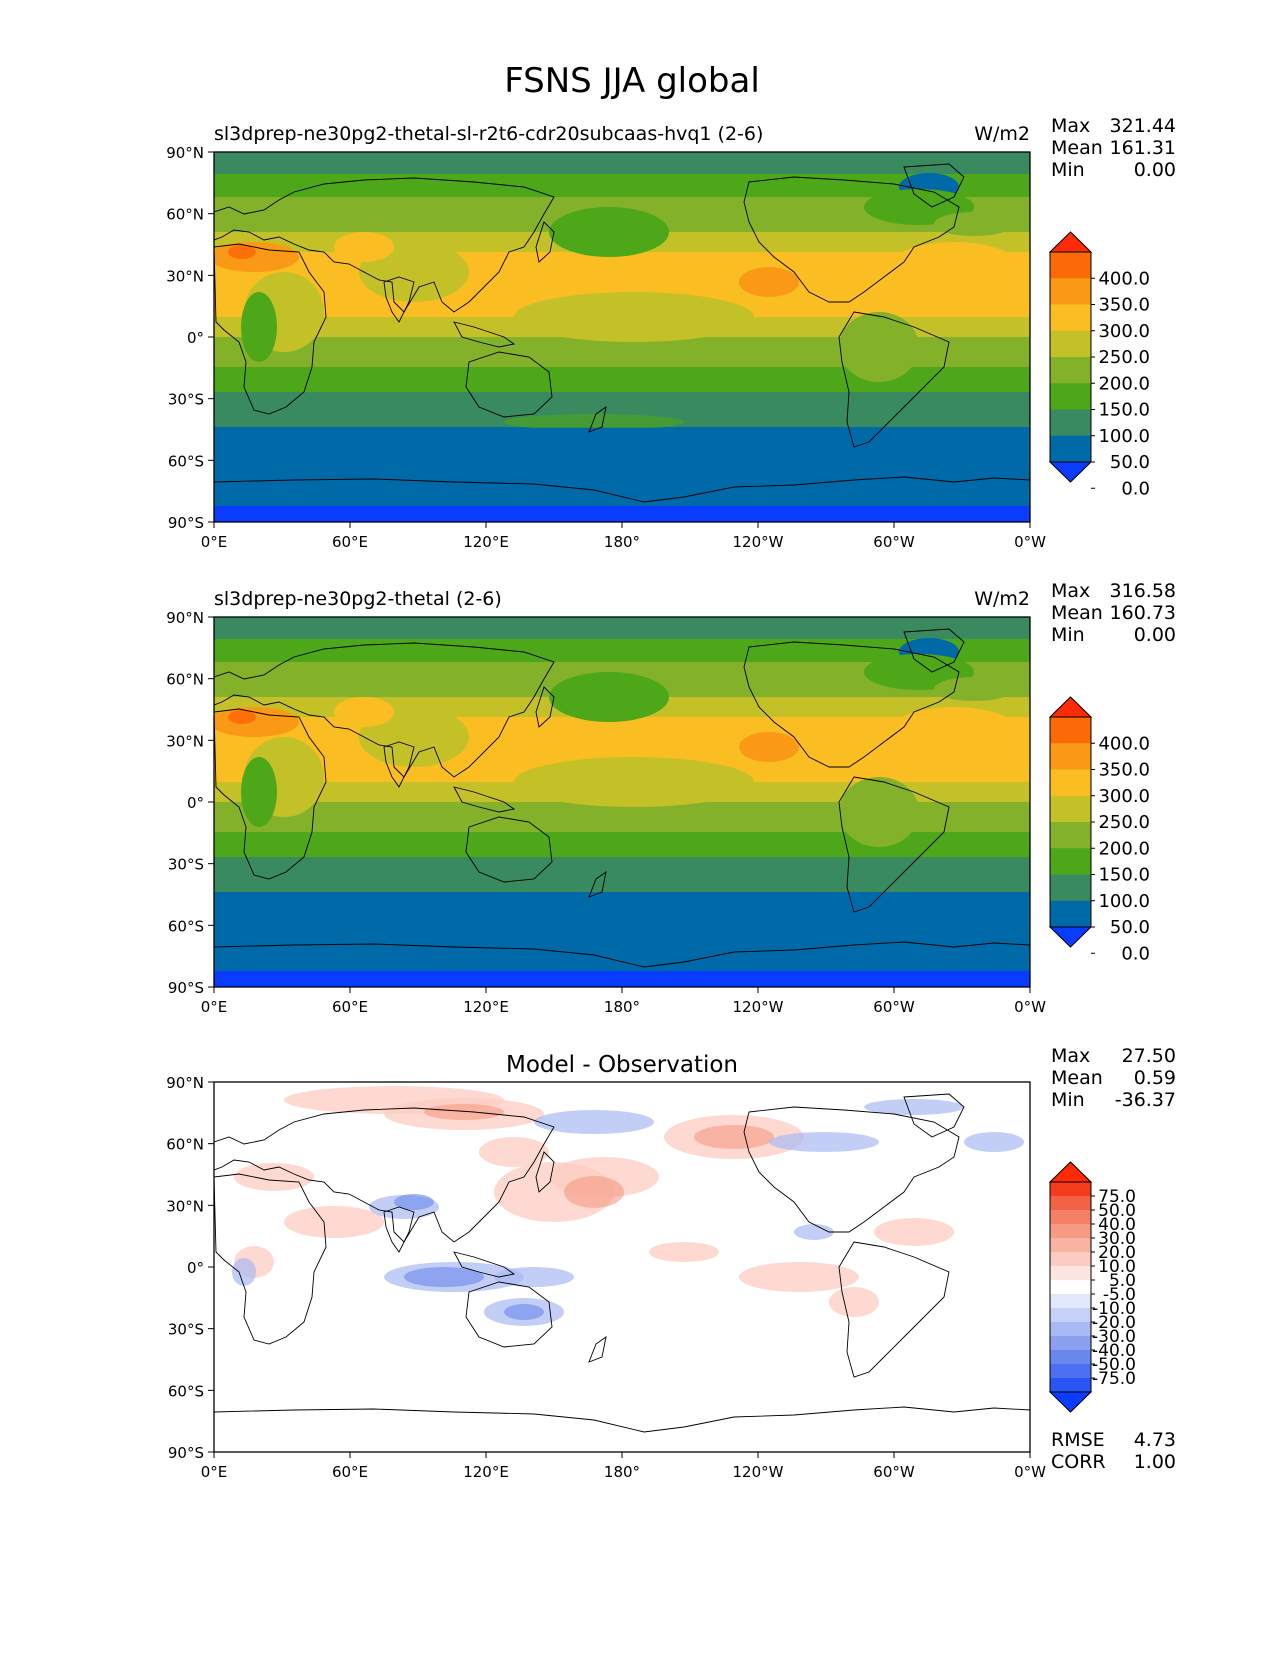 The height and width of the screenshot is (1654, 1275). What do you see at coordinates (1155, 1440) in the screenshot?
I see `metric-value: 4.73` at bounding box center [1155, 1440].